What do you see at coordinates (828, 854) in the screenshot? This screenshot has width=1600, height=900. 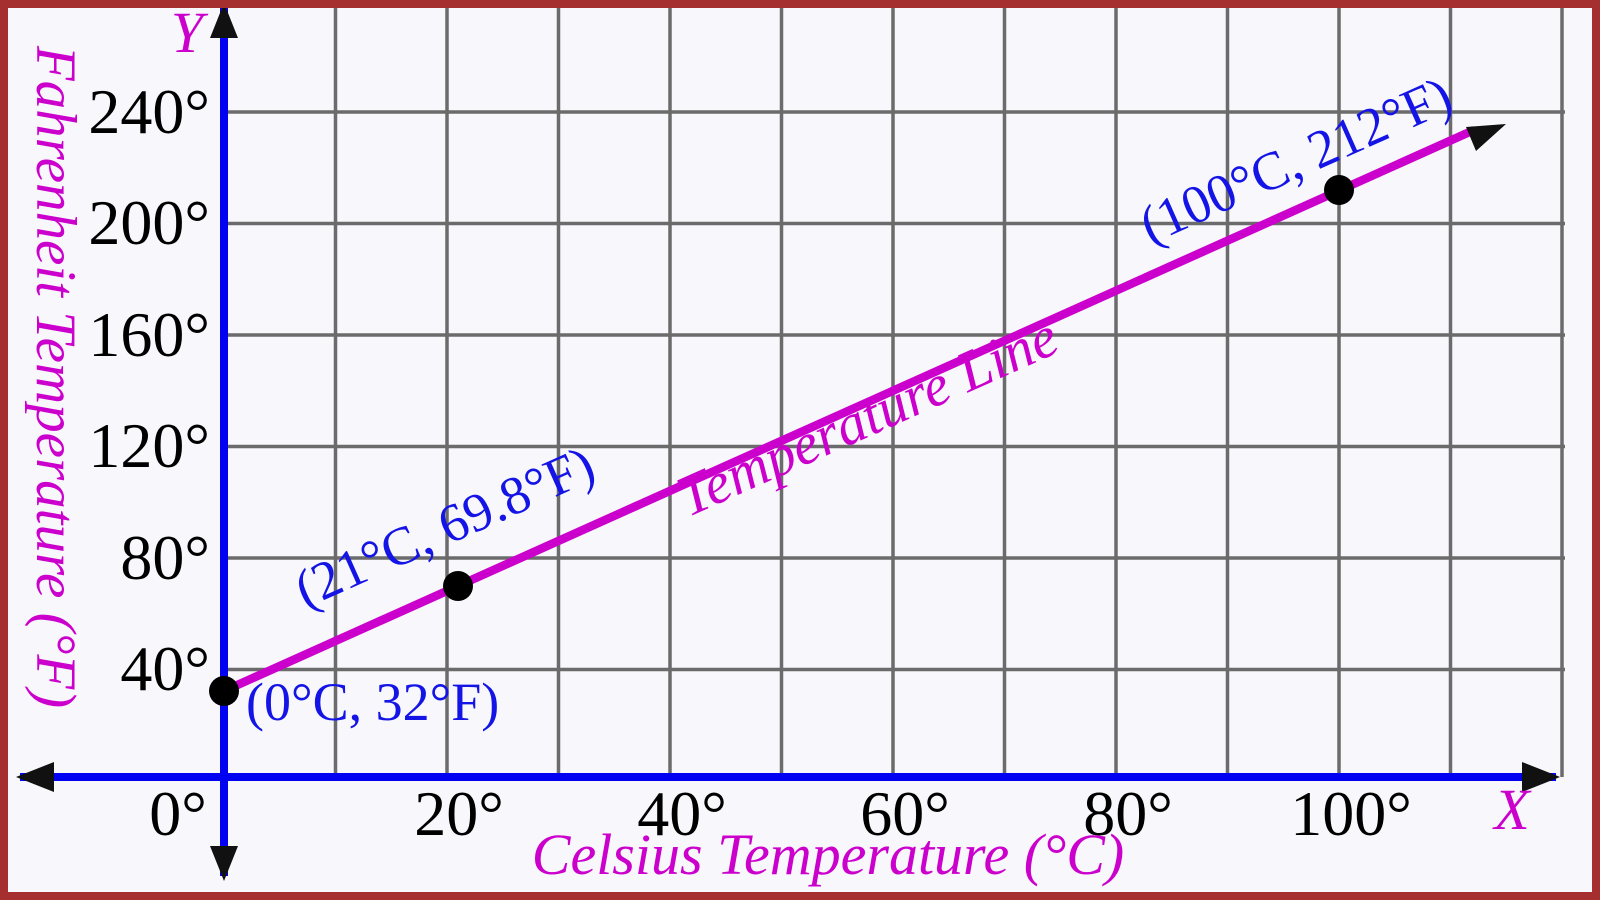 I see `x-axis-title: Celsius Temperature (°C)` at bounding box center [828, 854].